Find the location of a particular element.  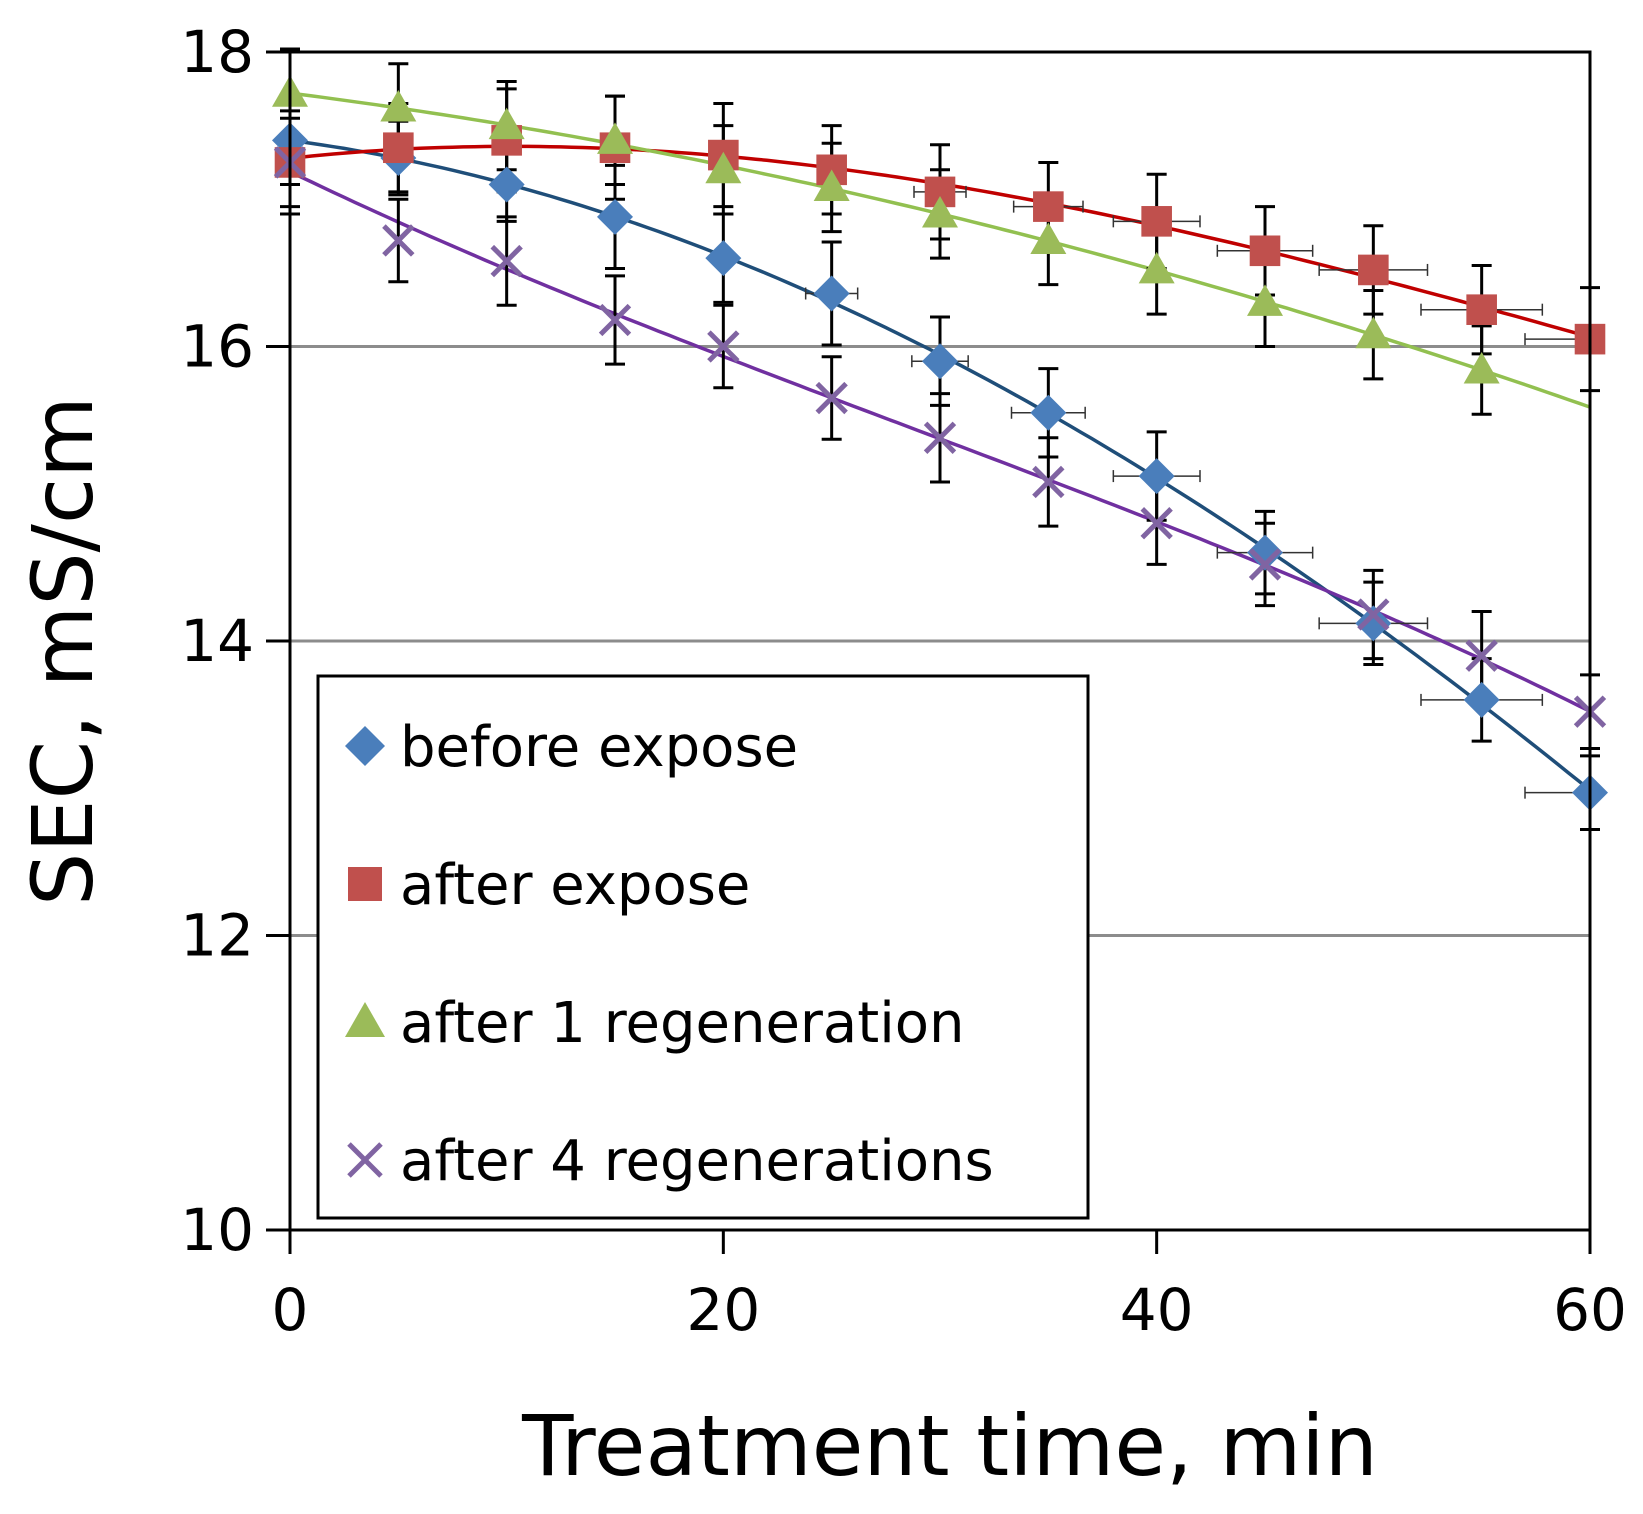

legend-item: before expose is located at coordinates (571, 747).